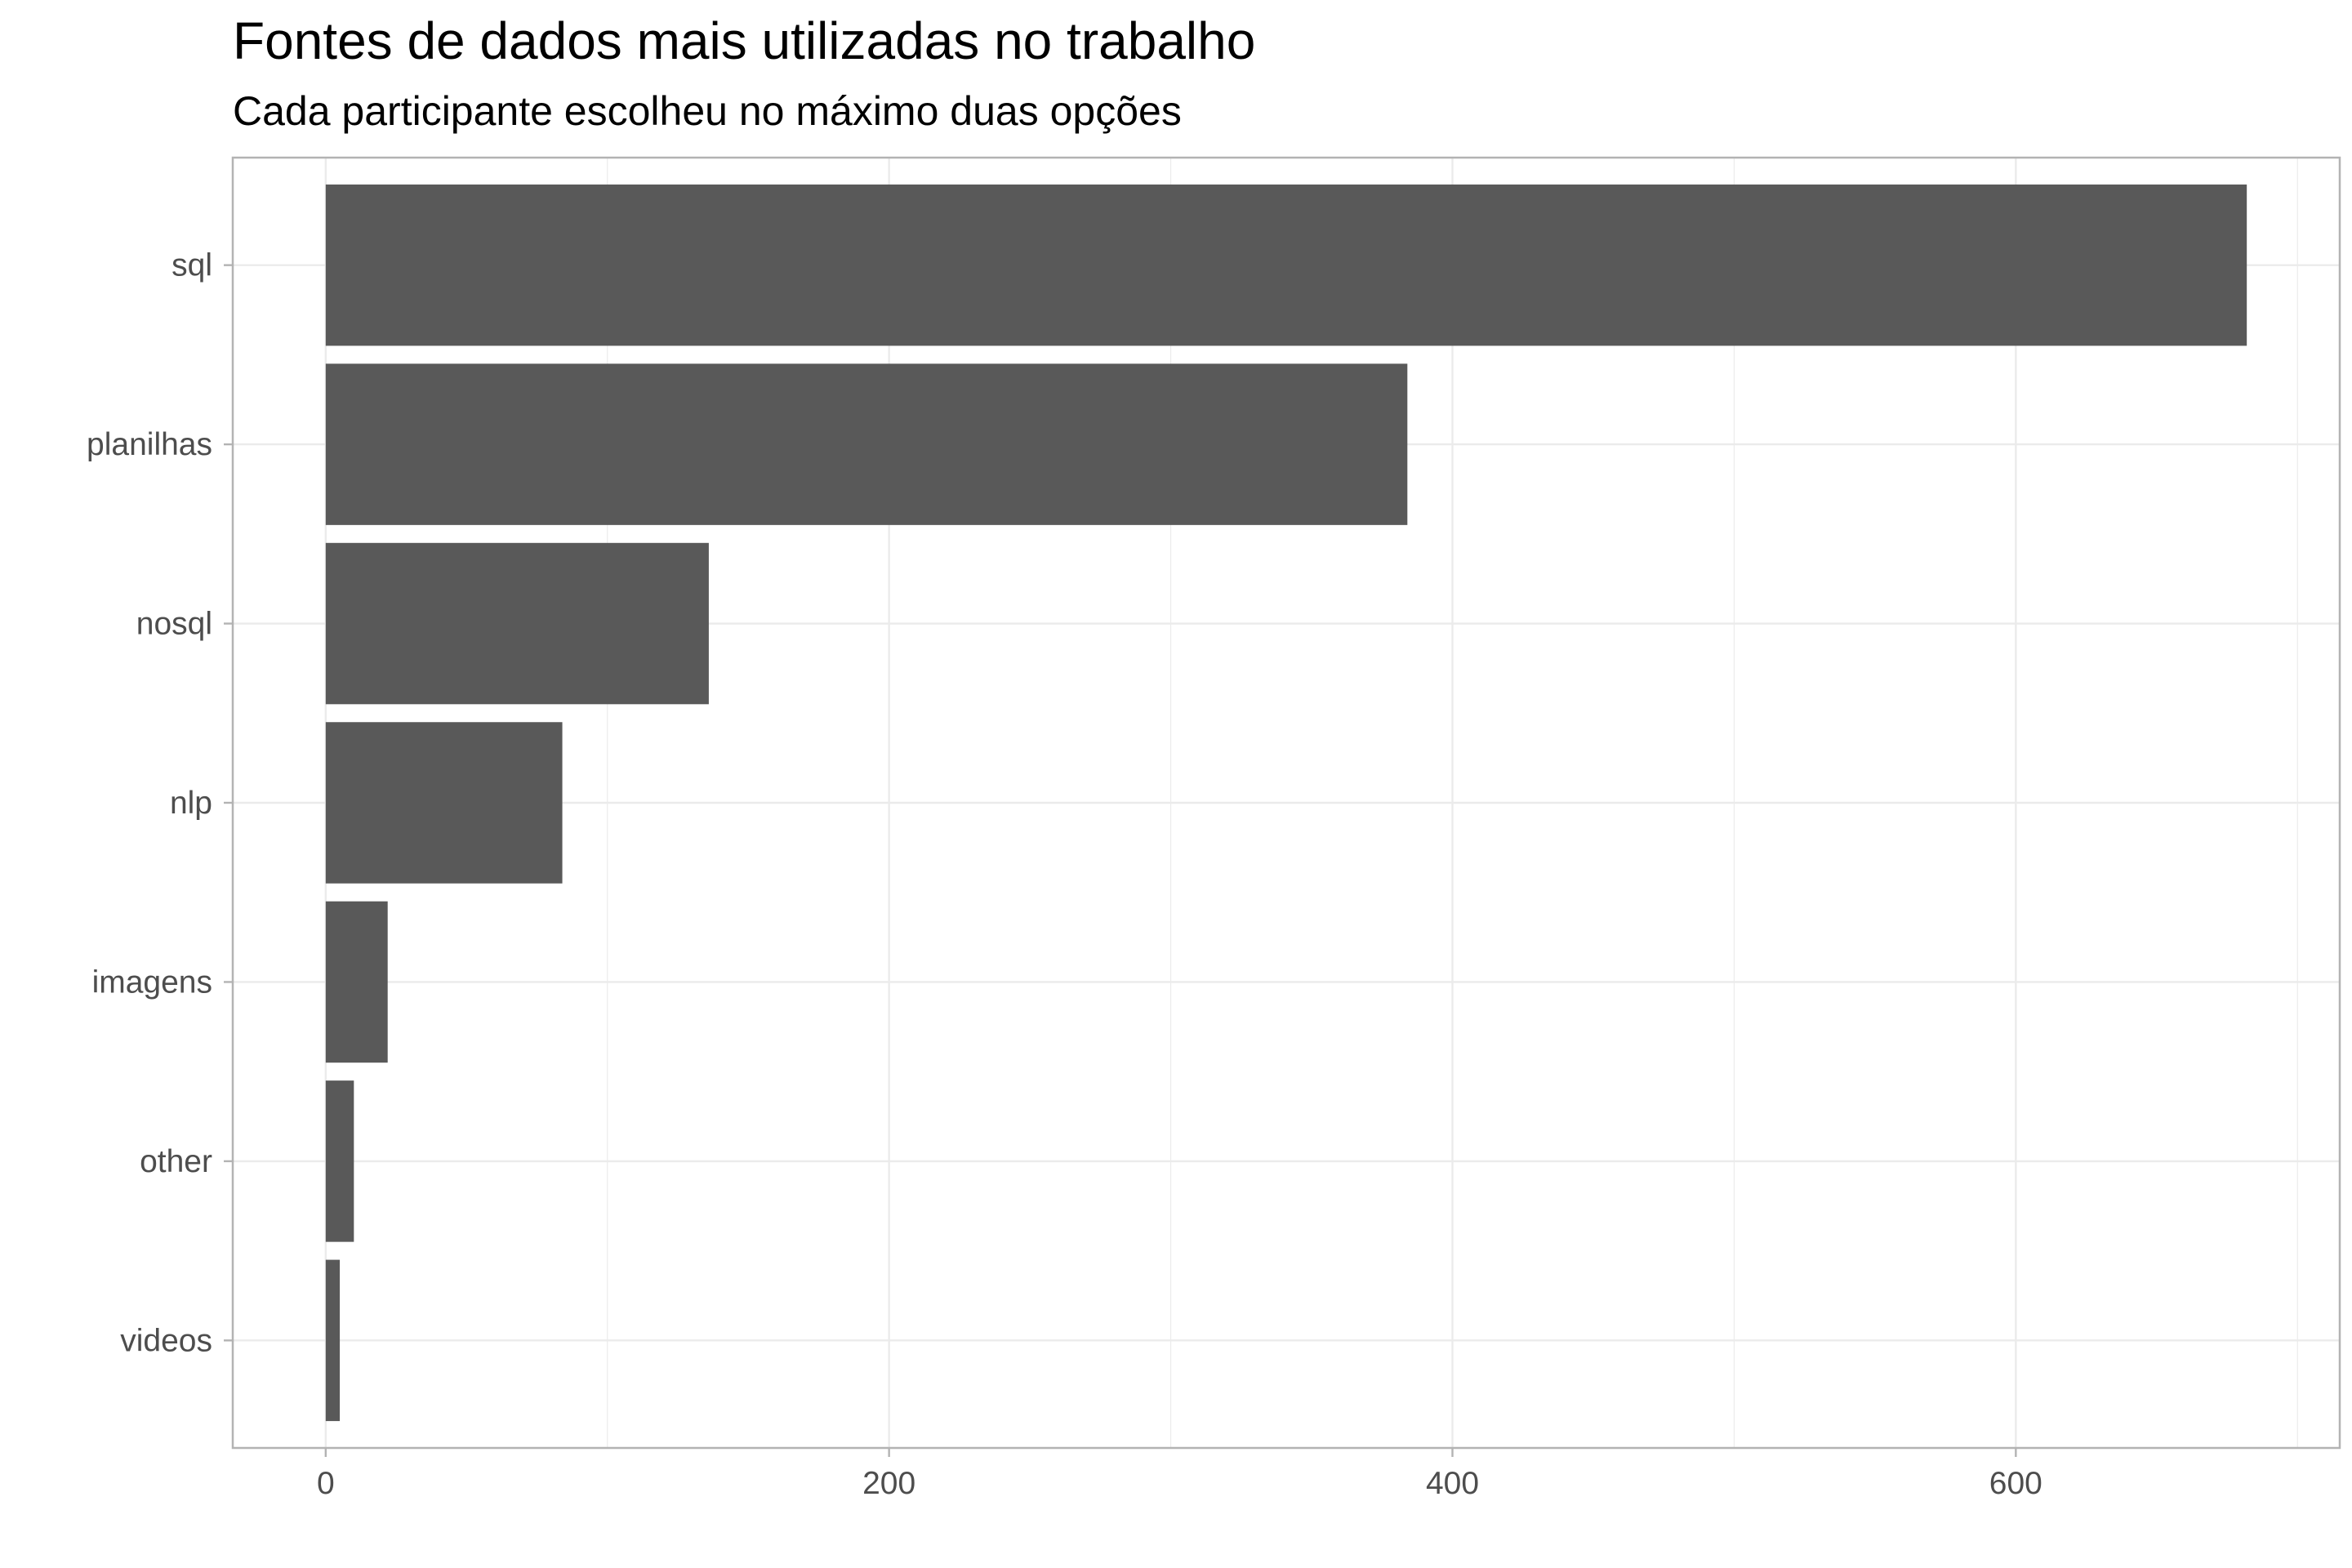  What do you see at coordinates (1452, 1483) in the screenshot?
I see `x-tick-label: 400` at bounding box center [1452, 1483].